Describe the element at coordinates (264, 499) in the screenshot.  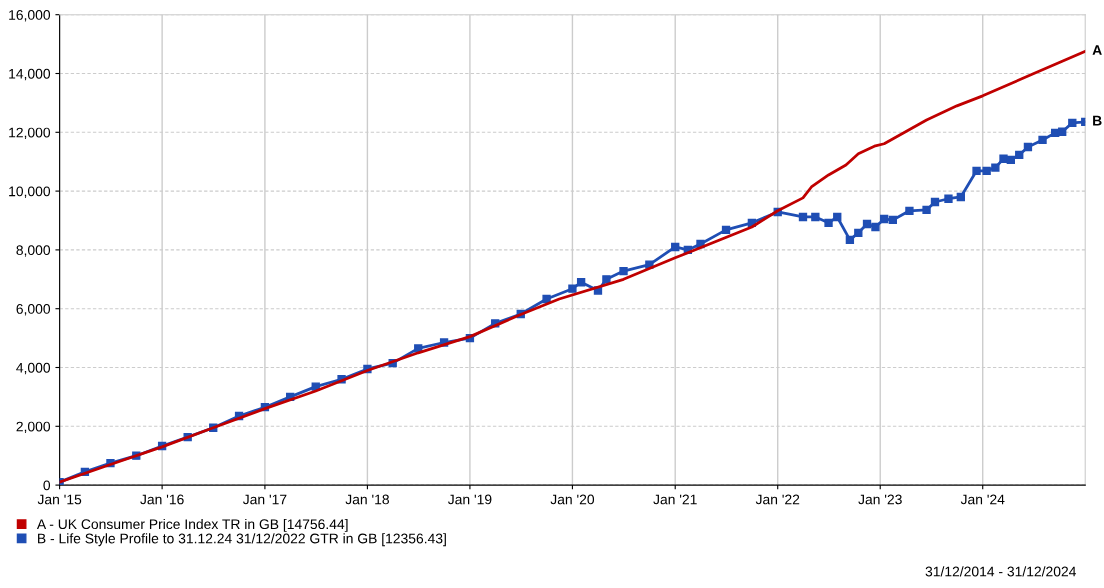
I see `x-tick-label: Jan '17` at that location.